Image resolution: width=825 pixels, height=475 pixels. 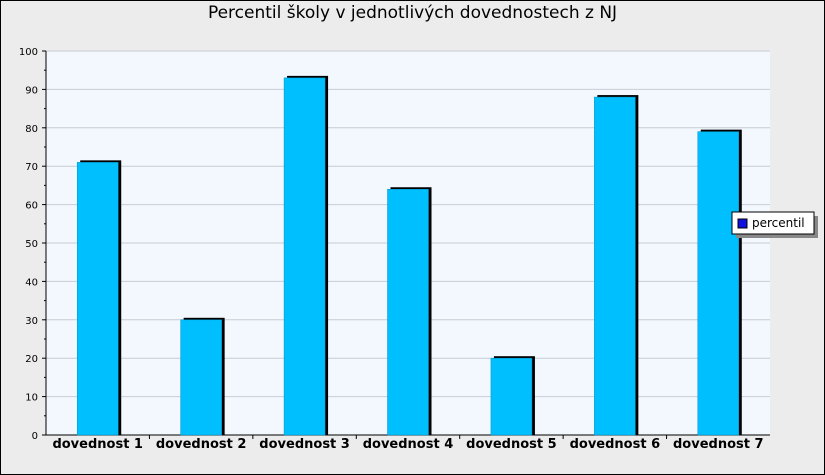 What do you see at coordinates (31, 129) in the screenshot?
I see `y-tick-label: 80` at bounding box center [31, 129].